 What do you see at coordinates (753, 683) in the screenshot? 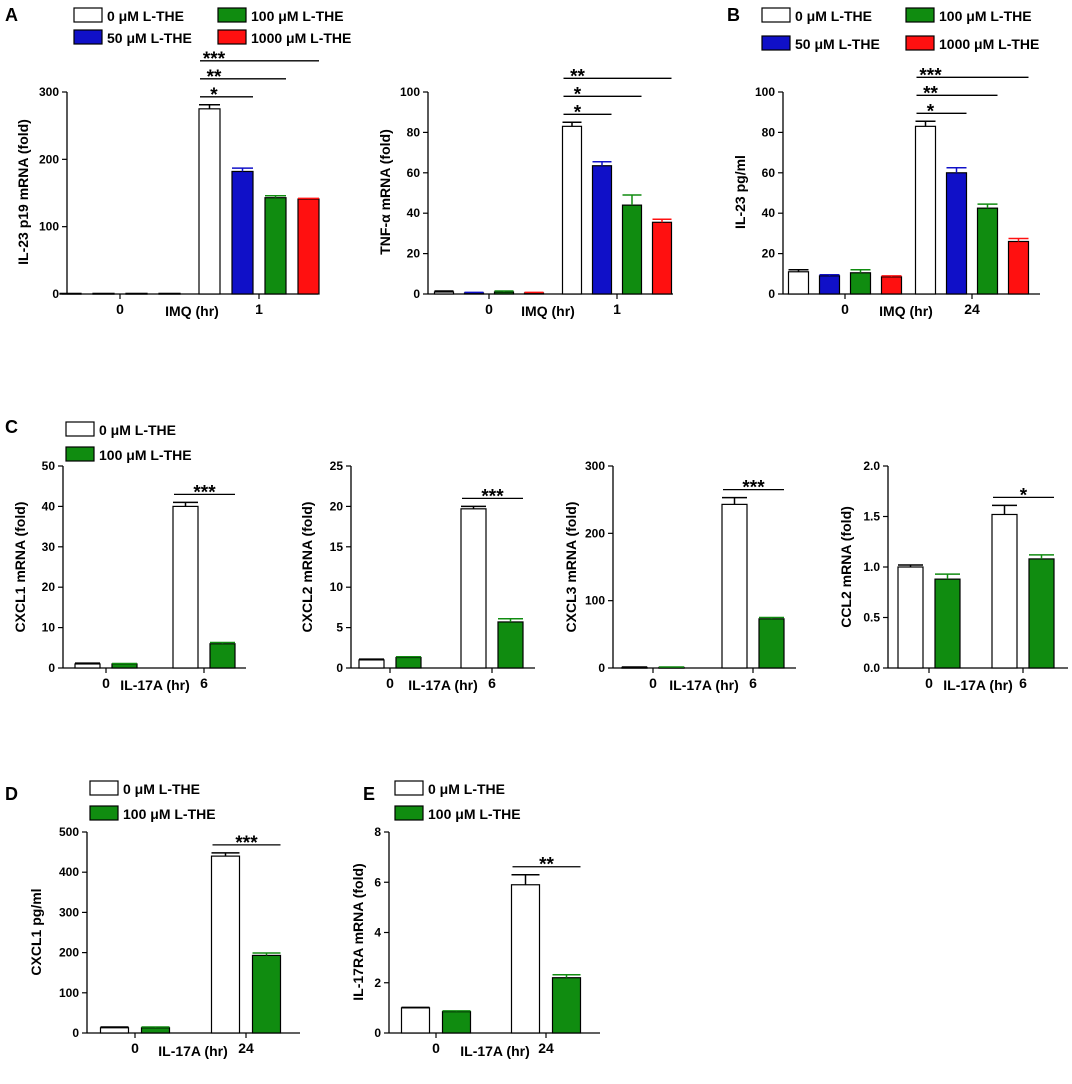
I see `x-tick-label-C3-1: 6` at bounding box center [753, 683].